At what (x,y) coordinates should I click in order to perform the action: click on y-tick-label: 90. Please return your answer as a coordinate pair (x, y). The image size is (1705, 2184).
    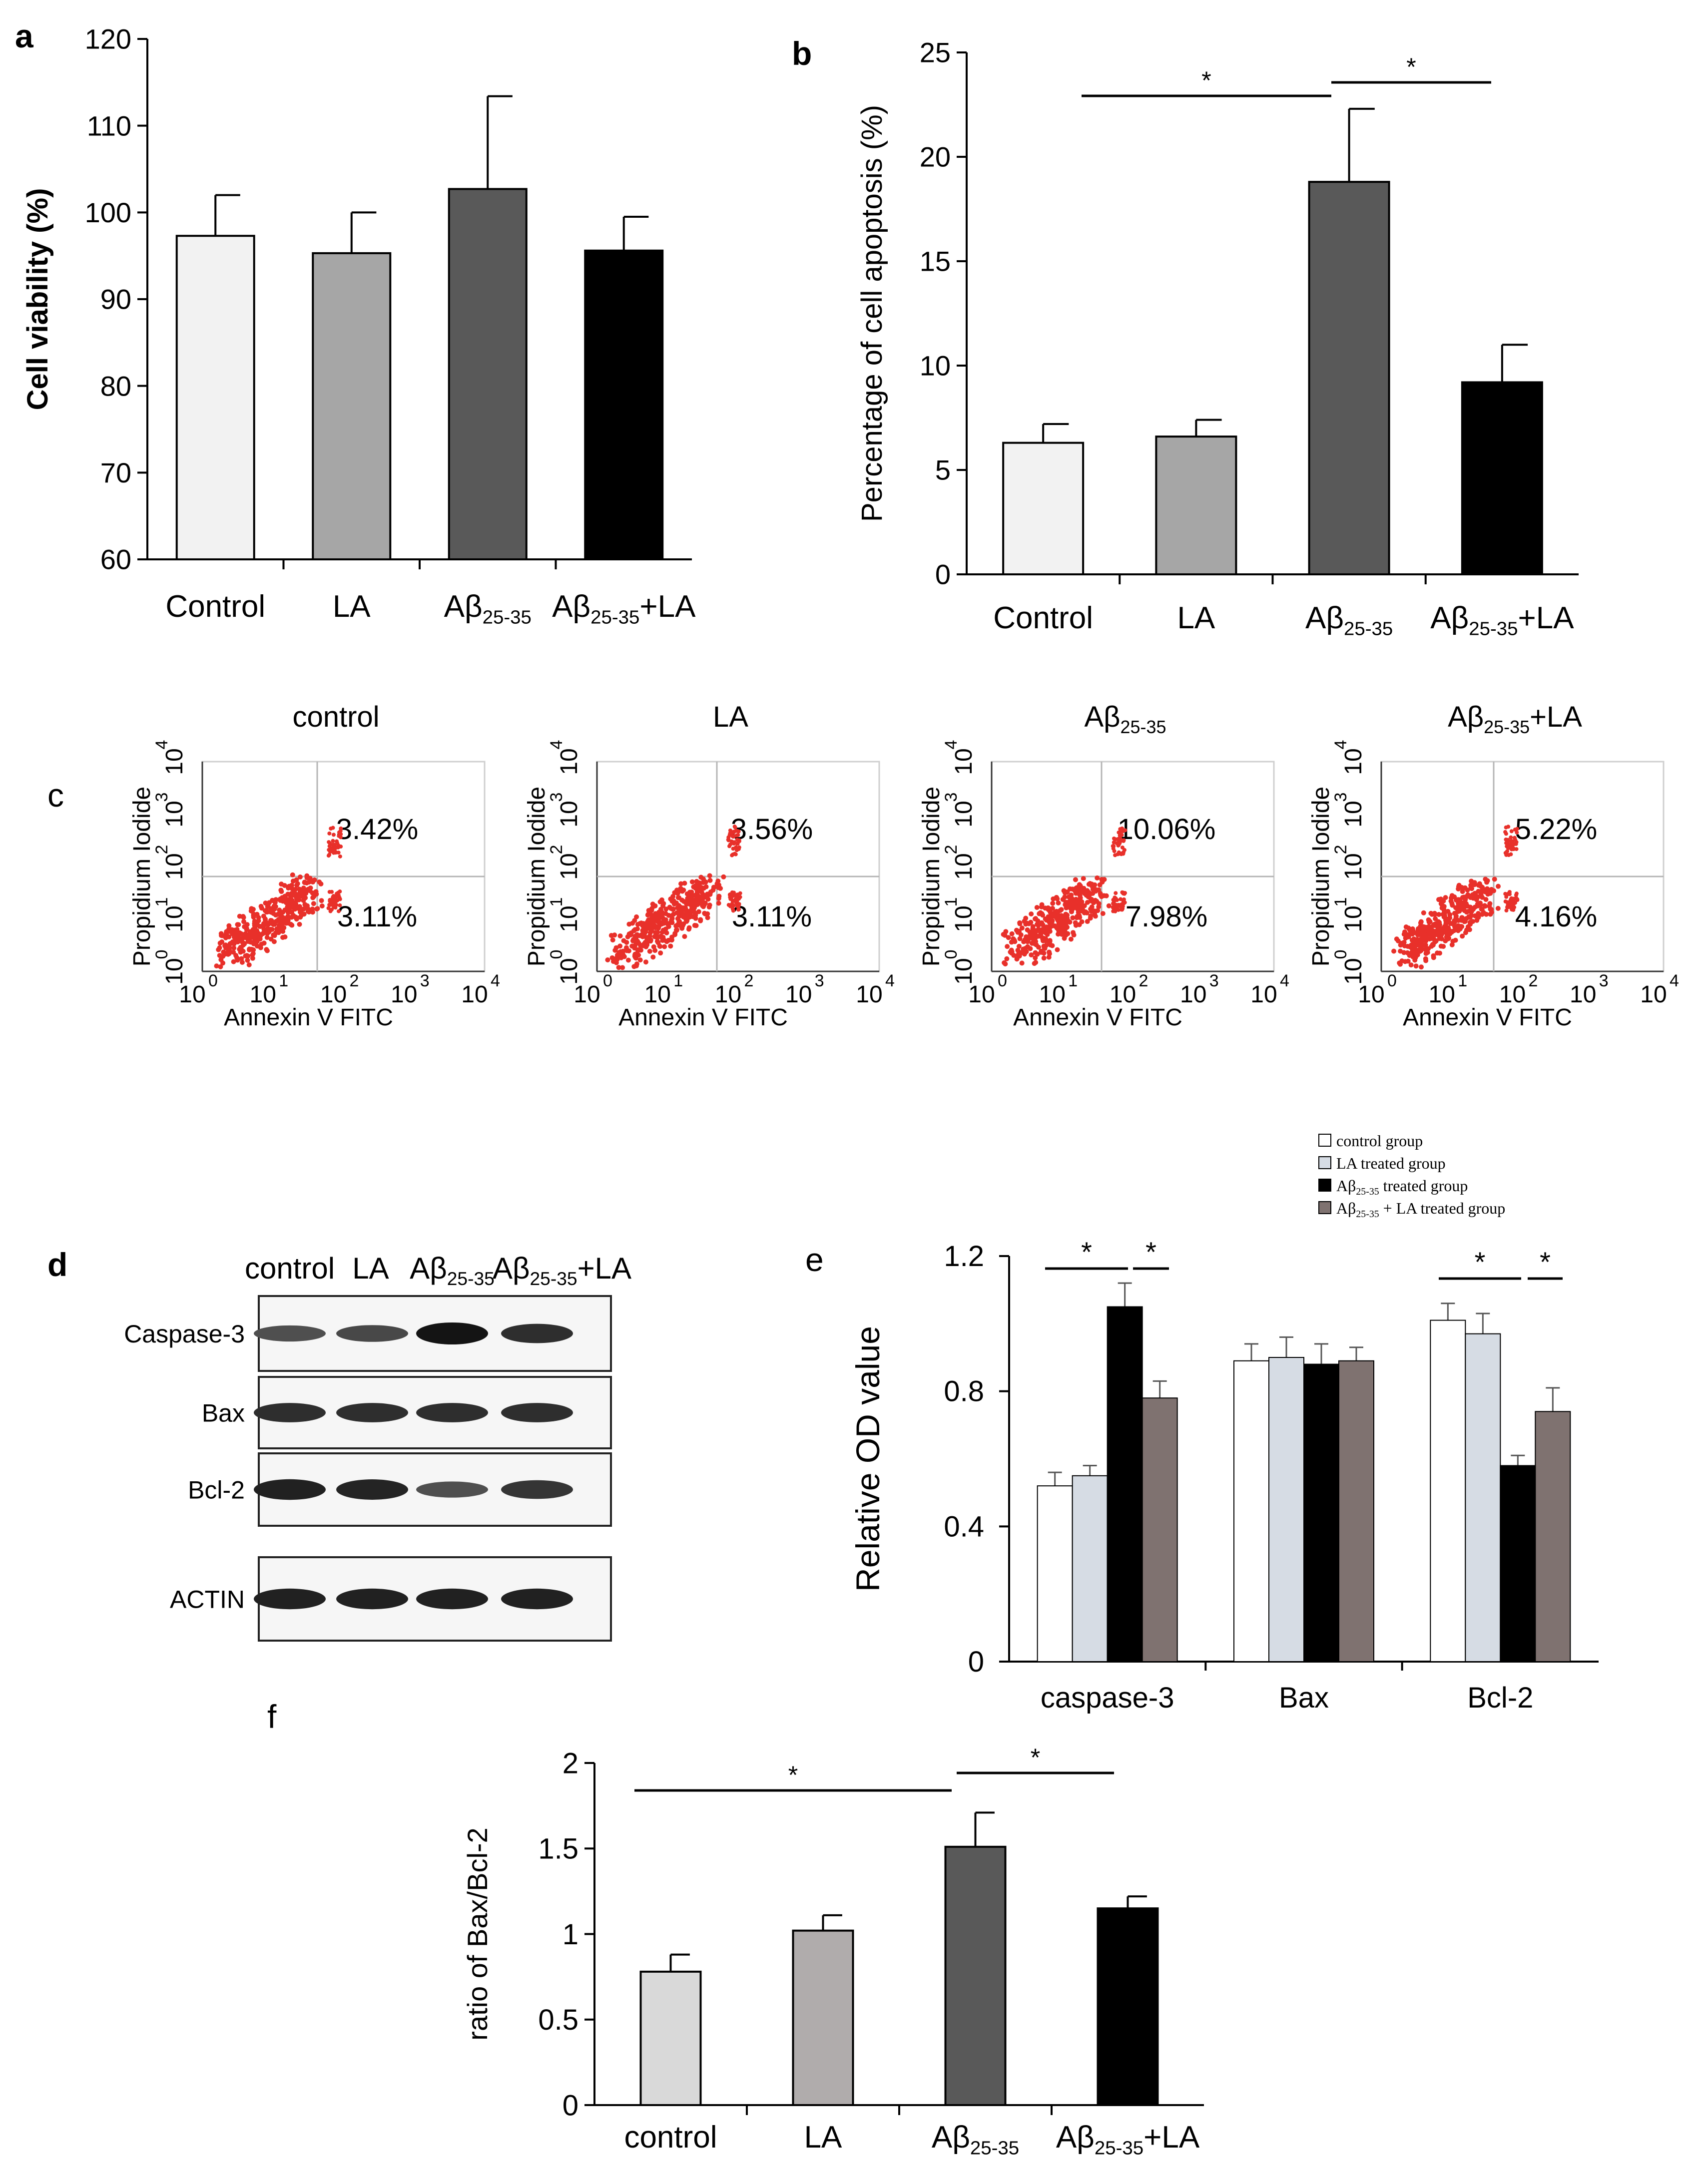
    Looking at the image, I should click on (116, 299).